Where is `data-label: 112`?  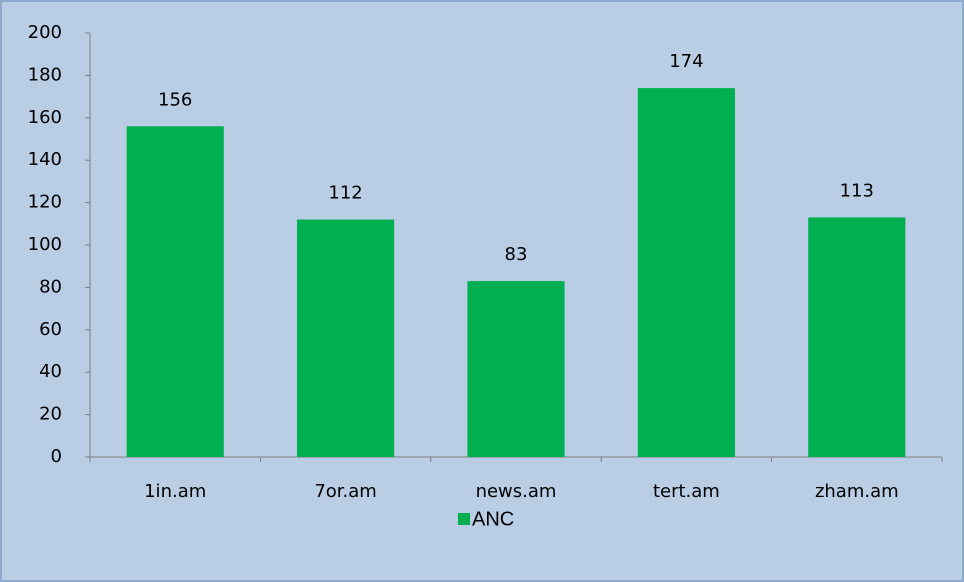
data-label: 112 is located at coordinates (345, 193).